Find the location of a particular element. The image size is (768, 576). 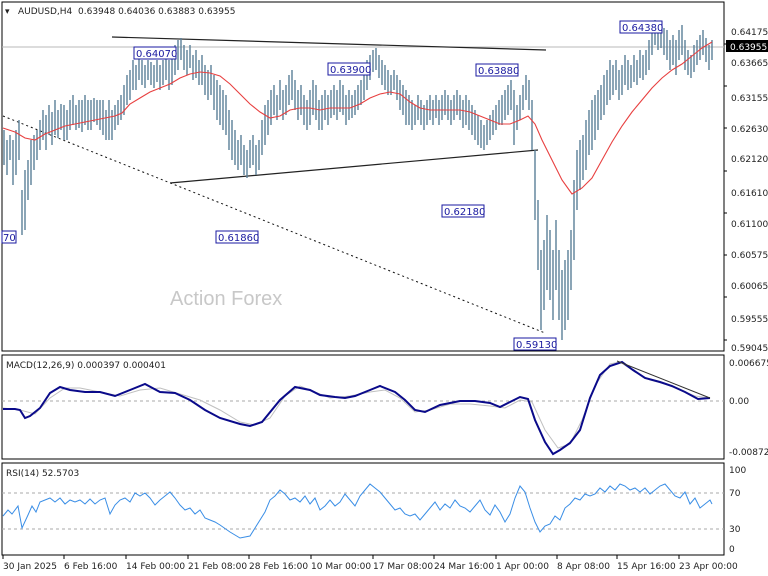

rsi-axis: 100 70 30 0 is located at coordinates (737, 510).